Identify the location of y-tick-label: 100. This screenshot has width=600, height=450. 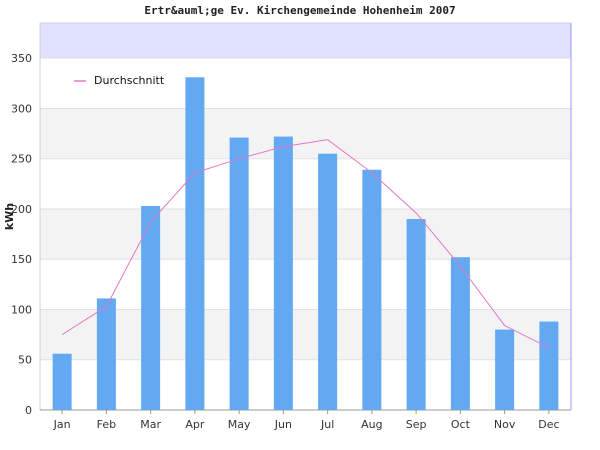
(21, 309).